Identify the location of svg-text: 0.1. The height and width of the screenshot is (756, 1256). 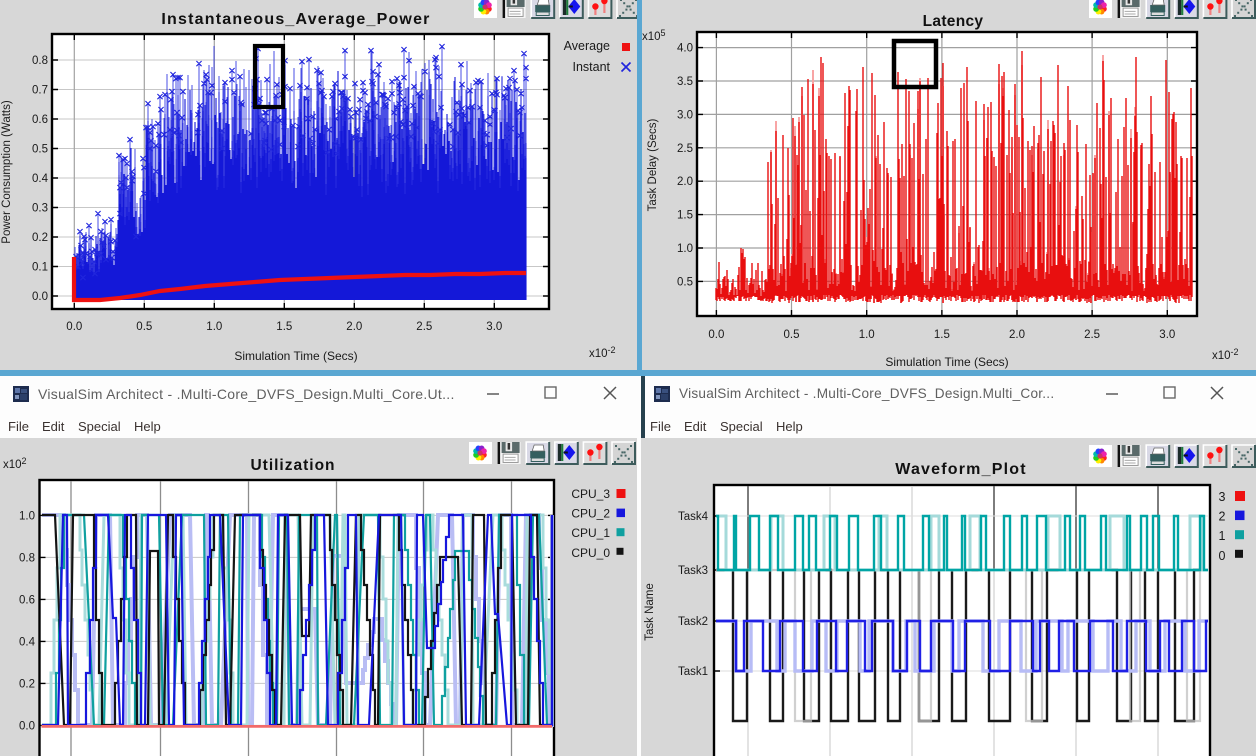
(40, 268).